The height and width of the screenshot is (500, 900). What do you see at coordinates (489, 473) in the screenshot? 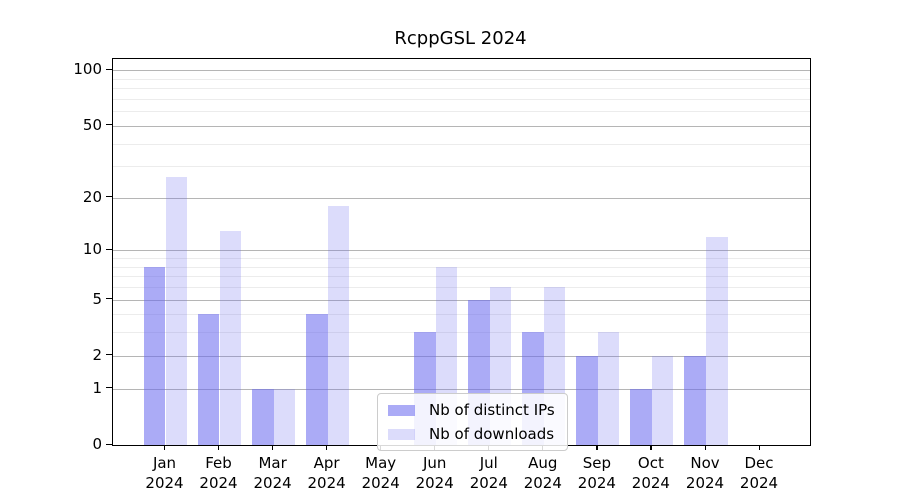
I see `xtick-label-jul: Jul 2024` at bounding box center [489, 473].